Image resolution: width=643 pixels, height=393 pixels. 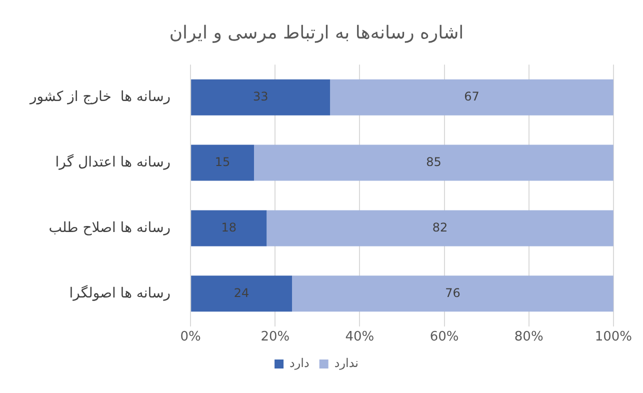 I want to click on data-label: 85, so click(x=434, y=161).